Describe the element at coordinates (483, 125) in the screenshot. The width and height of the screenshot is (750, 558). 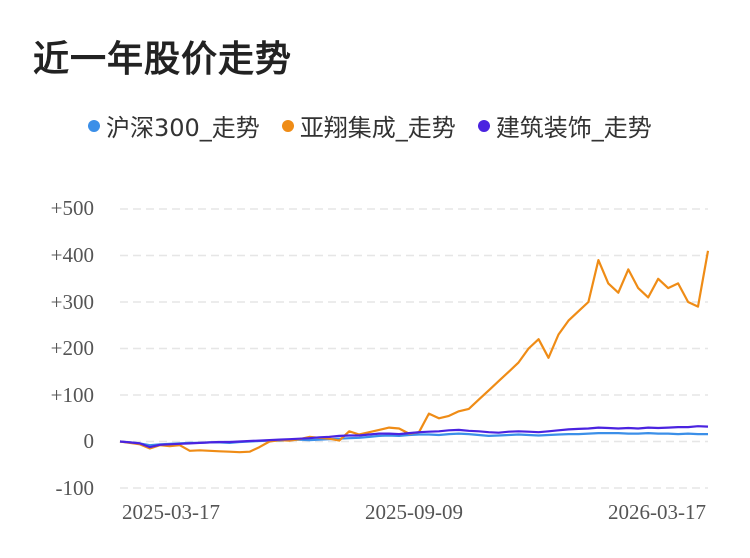
I see `legend-dot-construction` at that location.